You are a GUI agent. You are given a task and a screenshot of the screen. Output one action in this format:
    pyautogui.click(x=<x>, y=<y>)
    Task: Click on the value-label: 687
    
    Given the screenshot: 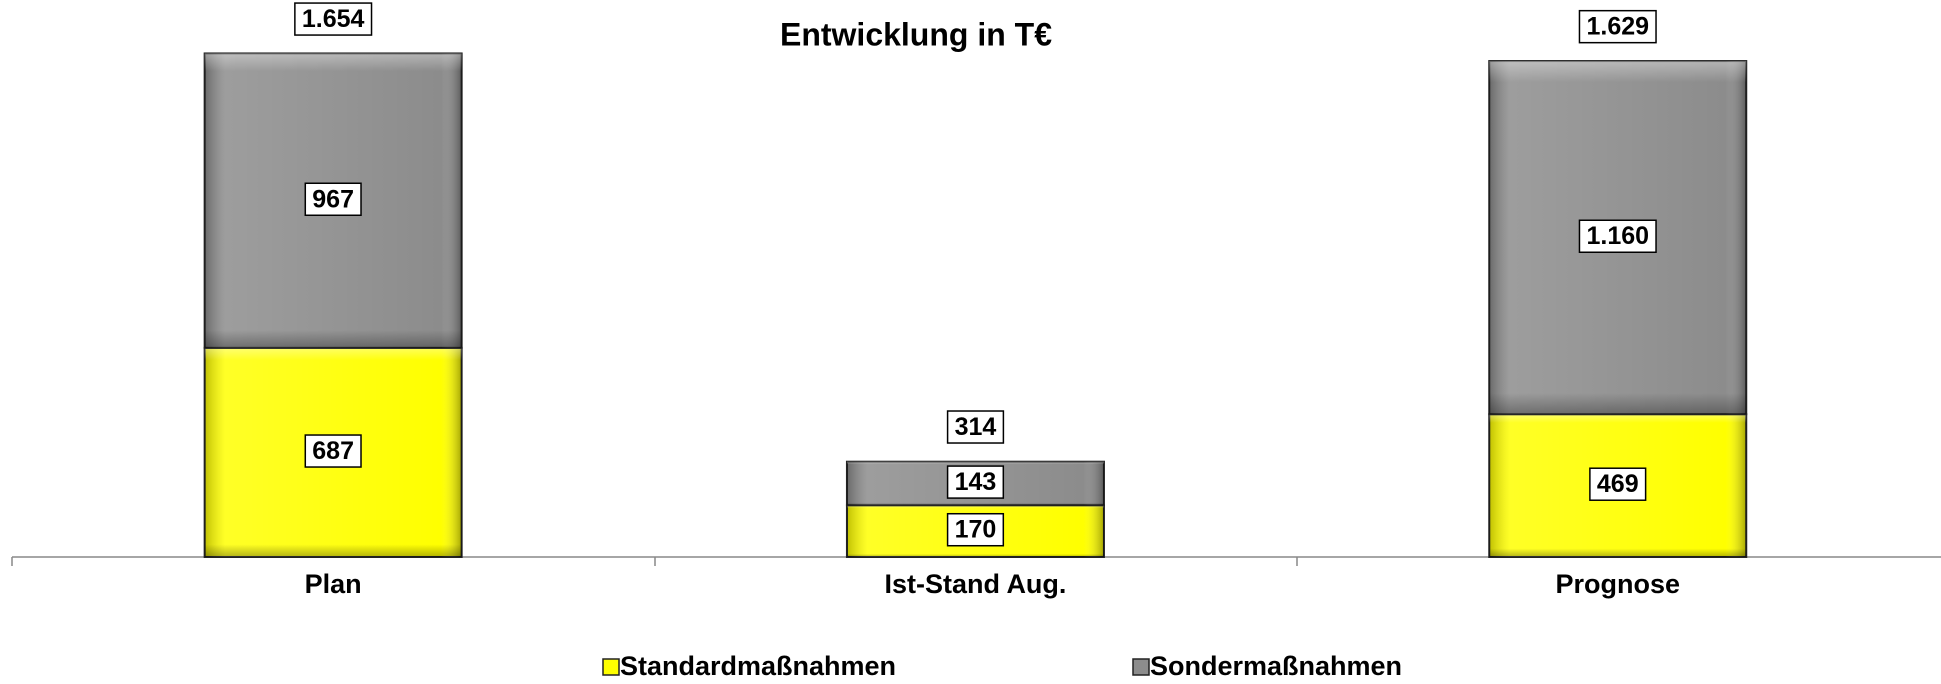 What is the action you would take?
    pyautogui.click(x=333, y=451)
    